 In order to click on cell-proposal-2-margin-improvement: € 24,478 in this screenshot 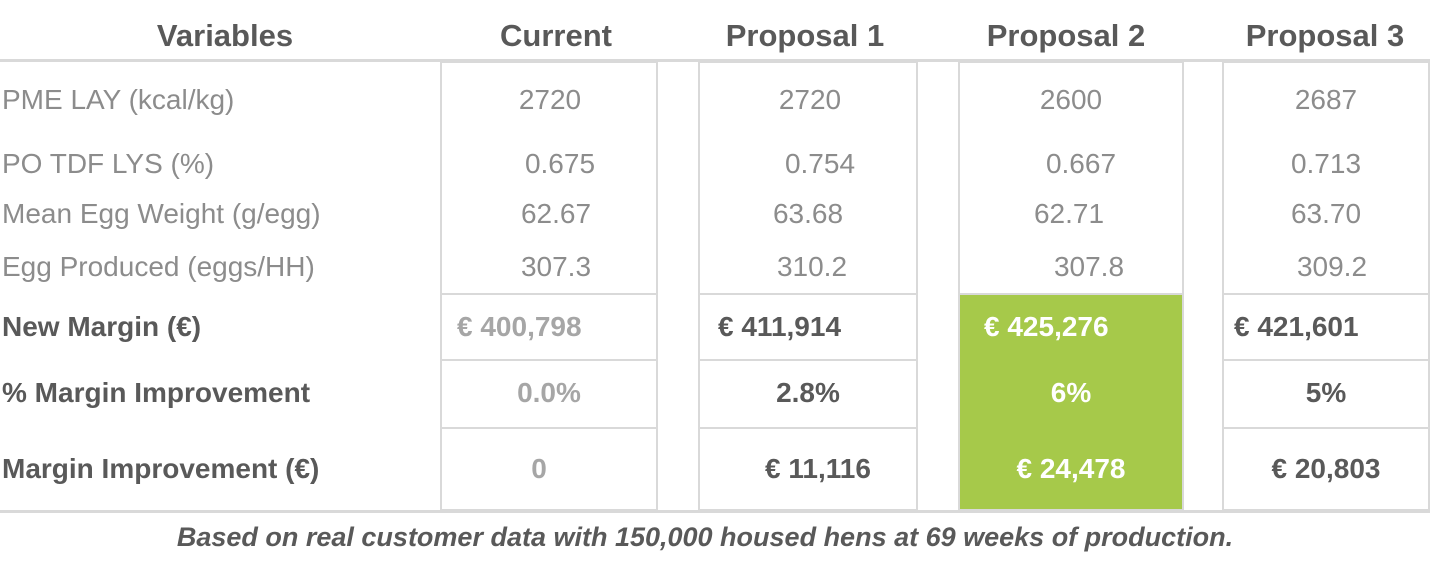, I will do `click(1071, 468)`.